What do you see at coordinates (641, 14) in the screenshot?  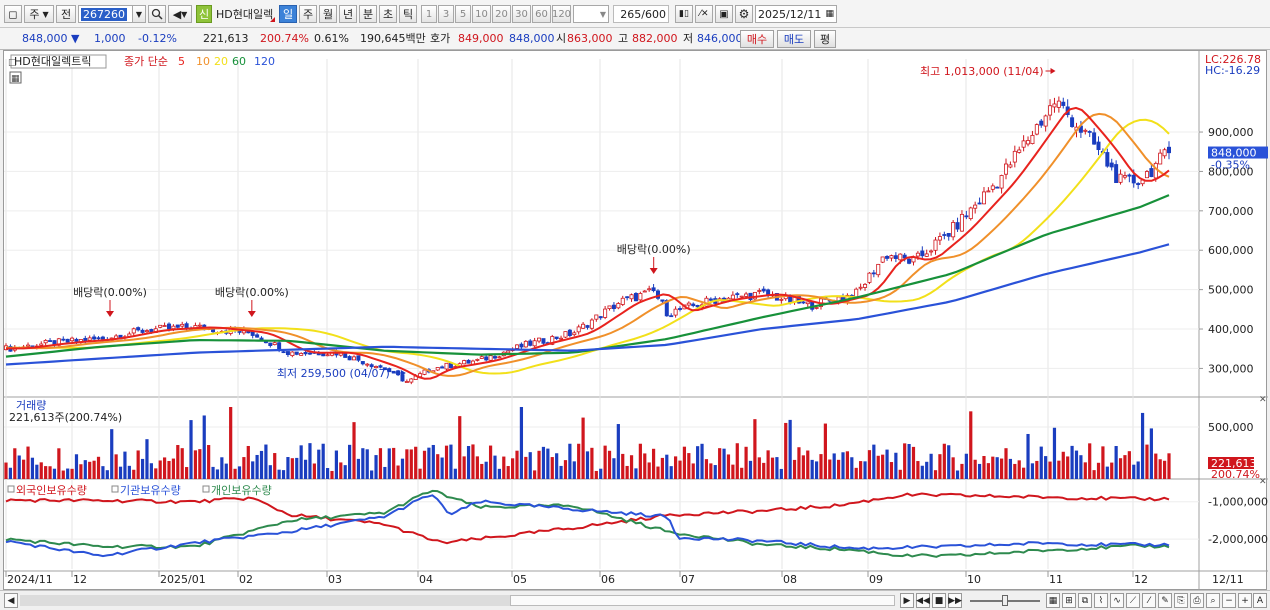 I see `count-field: 265/600` at bounding box center [641, 14].